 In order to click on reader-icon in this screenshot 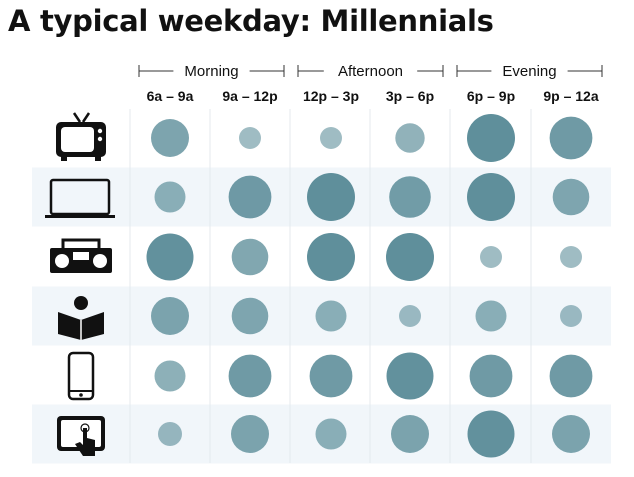, I will do `click(81, 318)`.